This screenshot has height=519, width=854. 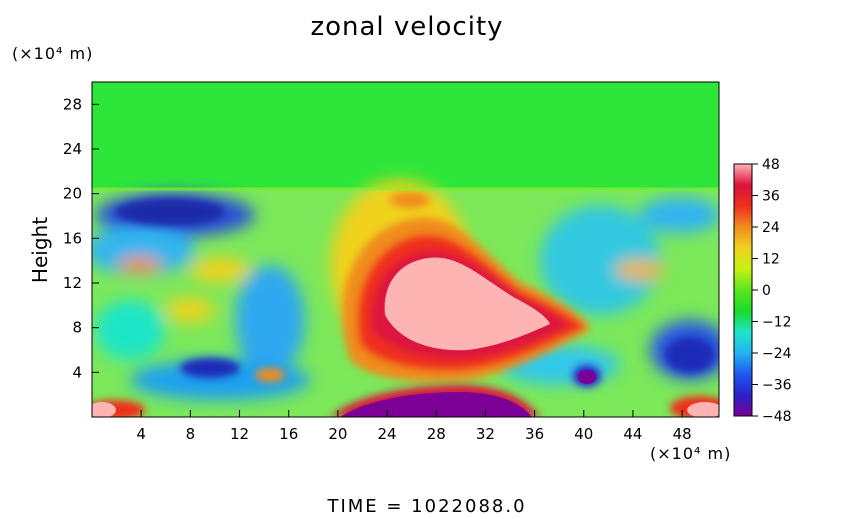 What do you see at coordinates (72, 194) in the screenshot?
I see `y-tick-label: 20` at bounding box center [72, 194].